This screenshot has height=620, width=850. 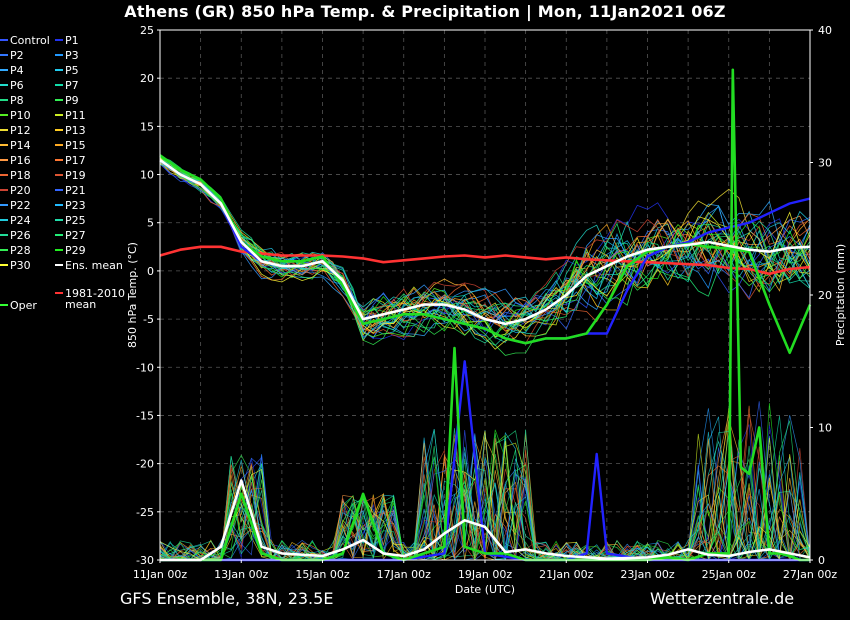 I want to click on legend-label: P20, so click(x=20, y=190).